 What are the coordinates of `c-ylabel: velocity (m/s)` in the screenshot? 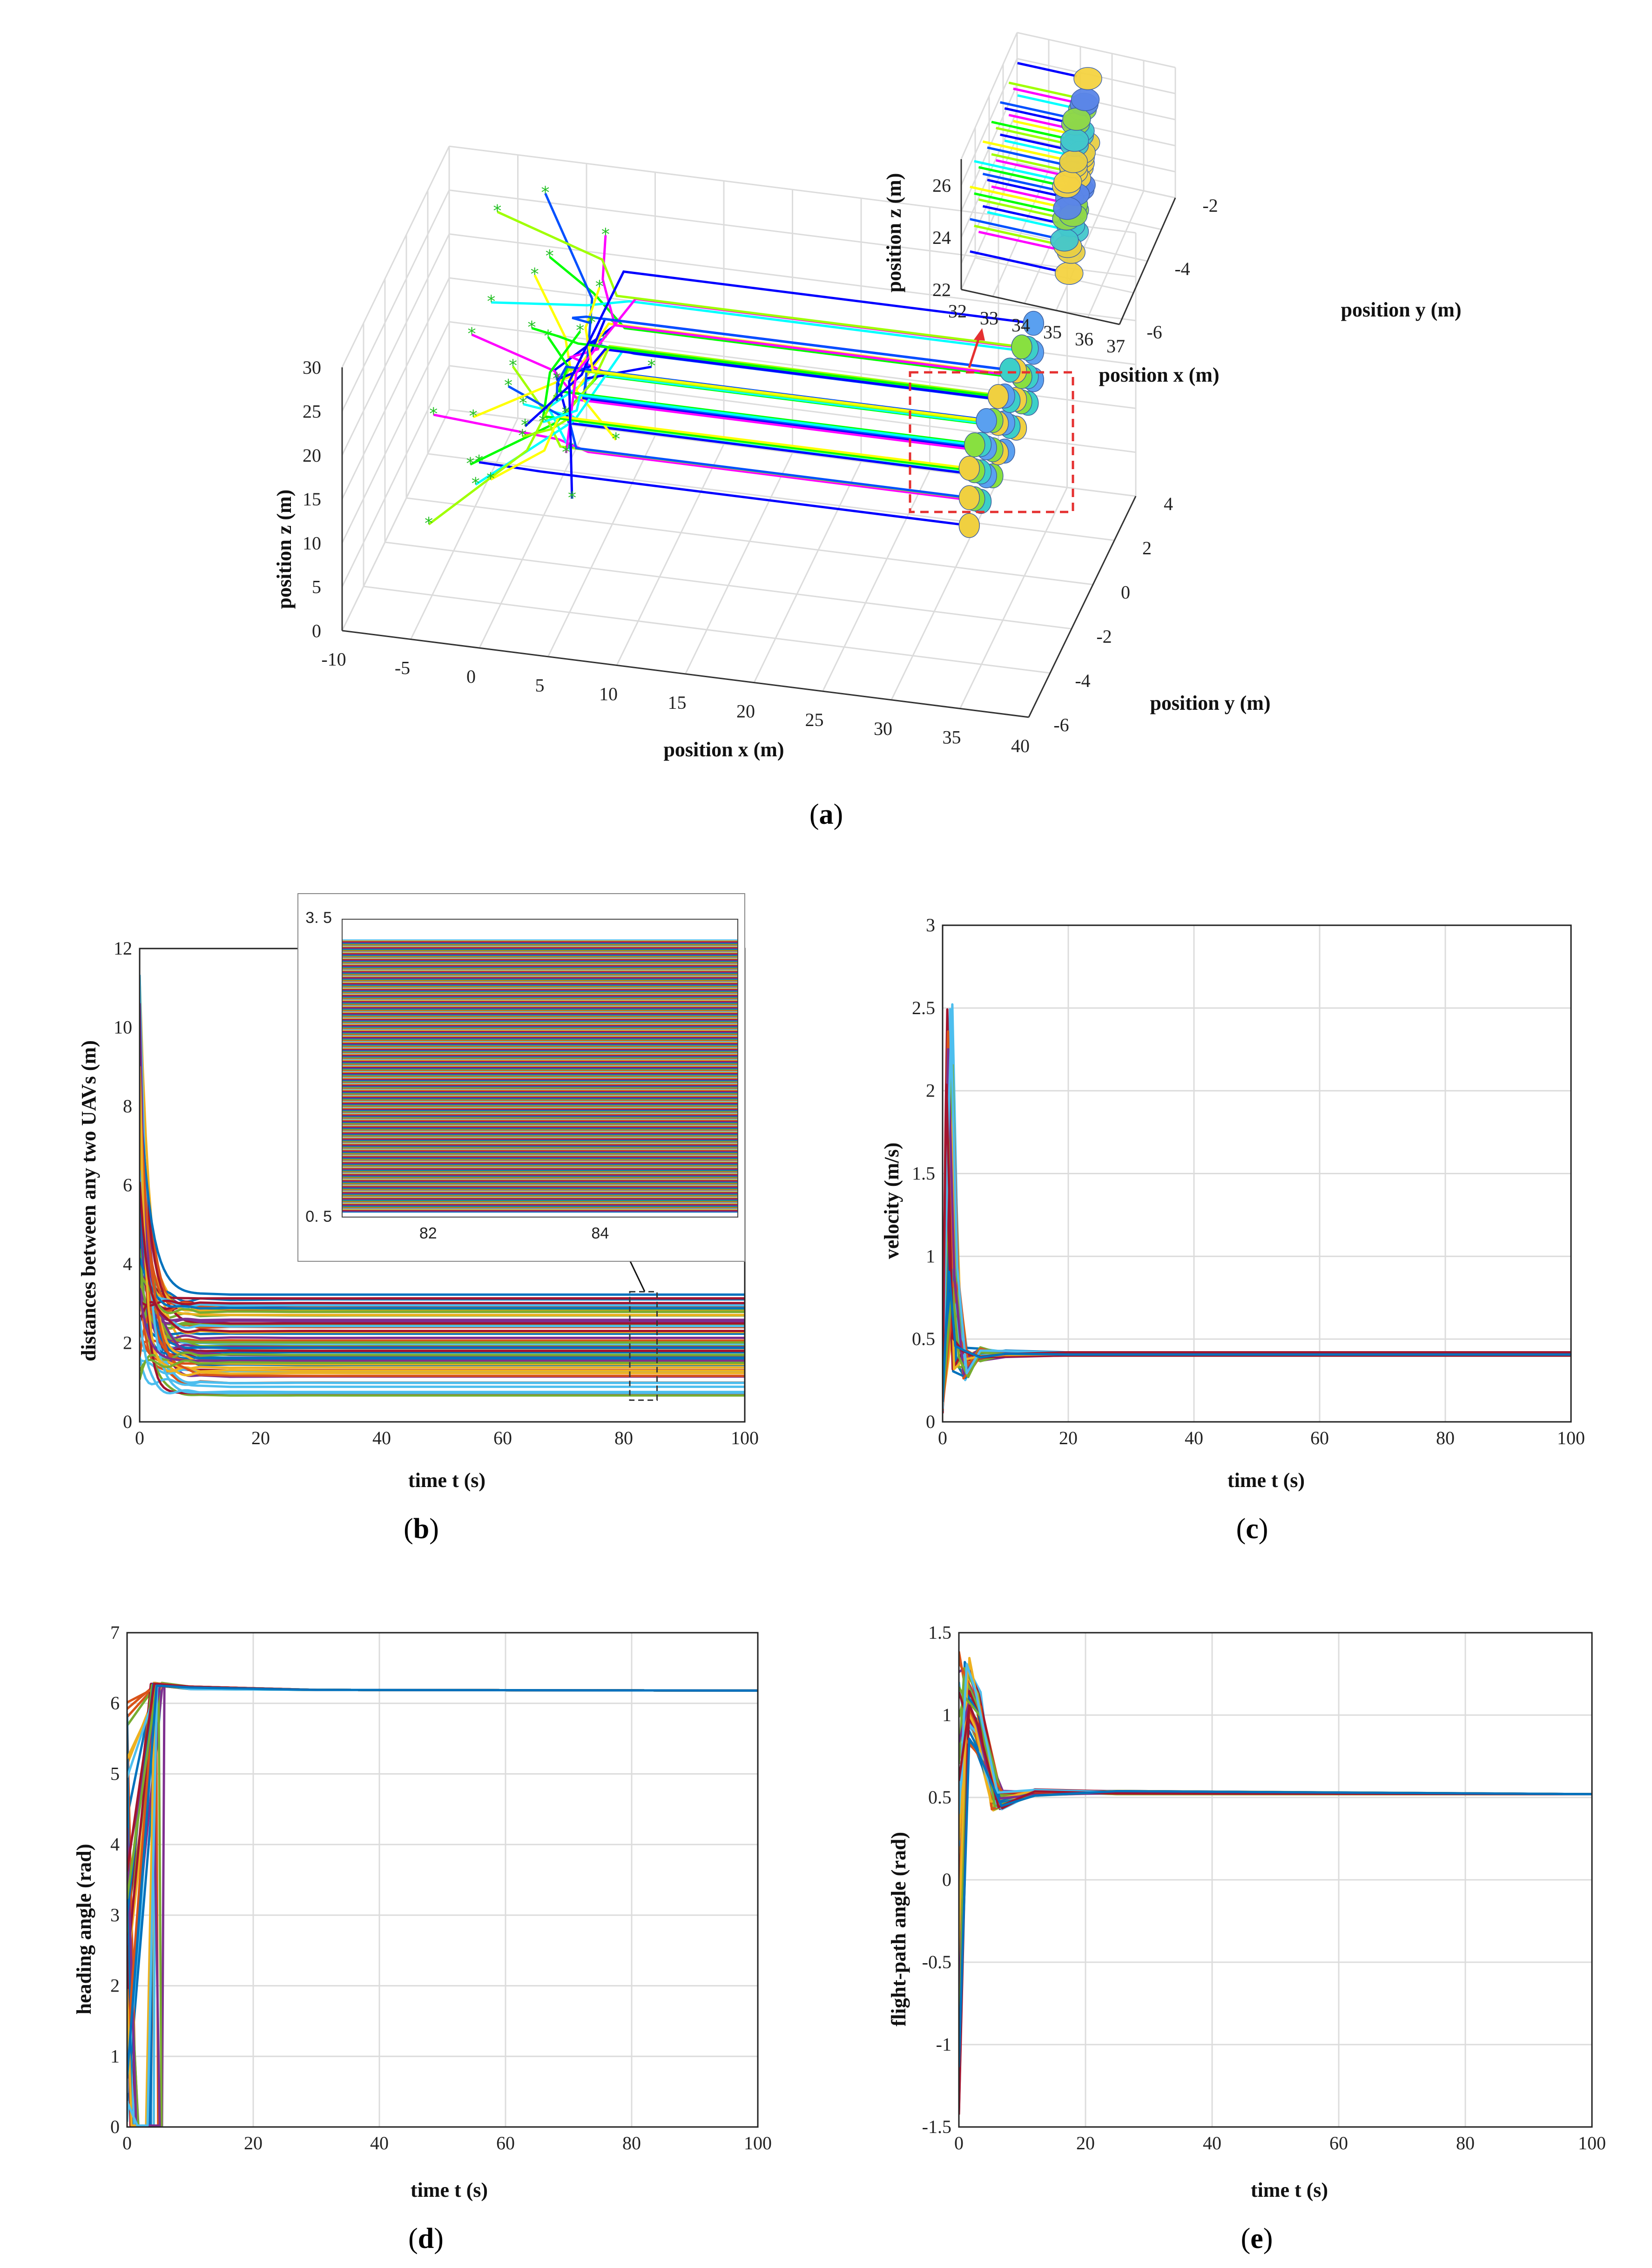 It's located at (891, 1201).